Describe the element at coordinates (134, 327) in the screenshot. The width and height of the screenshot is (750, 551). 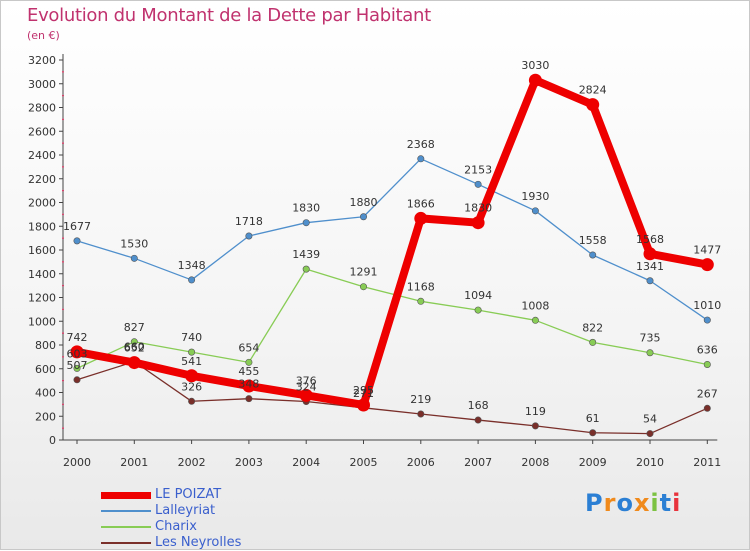
I see `data-label: 827` at that location.